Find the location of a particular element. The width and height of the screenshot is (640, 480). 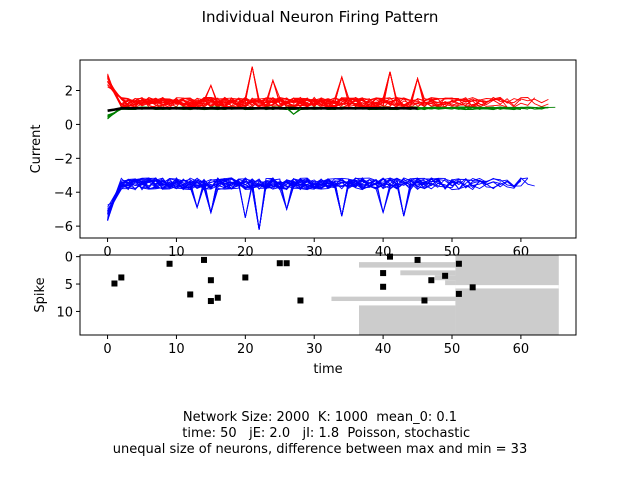

caption-line-1: Network Size: 2000 K: 1000 mean_0: 0.1 is located at coordinates (320, 417).